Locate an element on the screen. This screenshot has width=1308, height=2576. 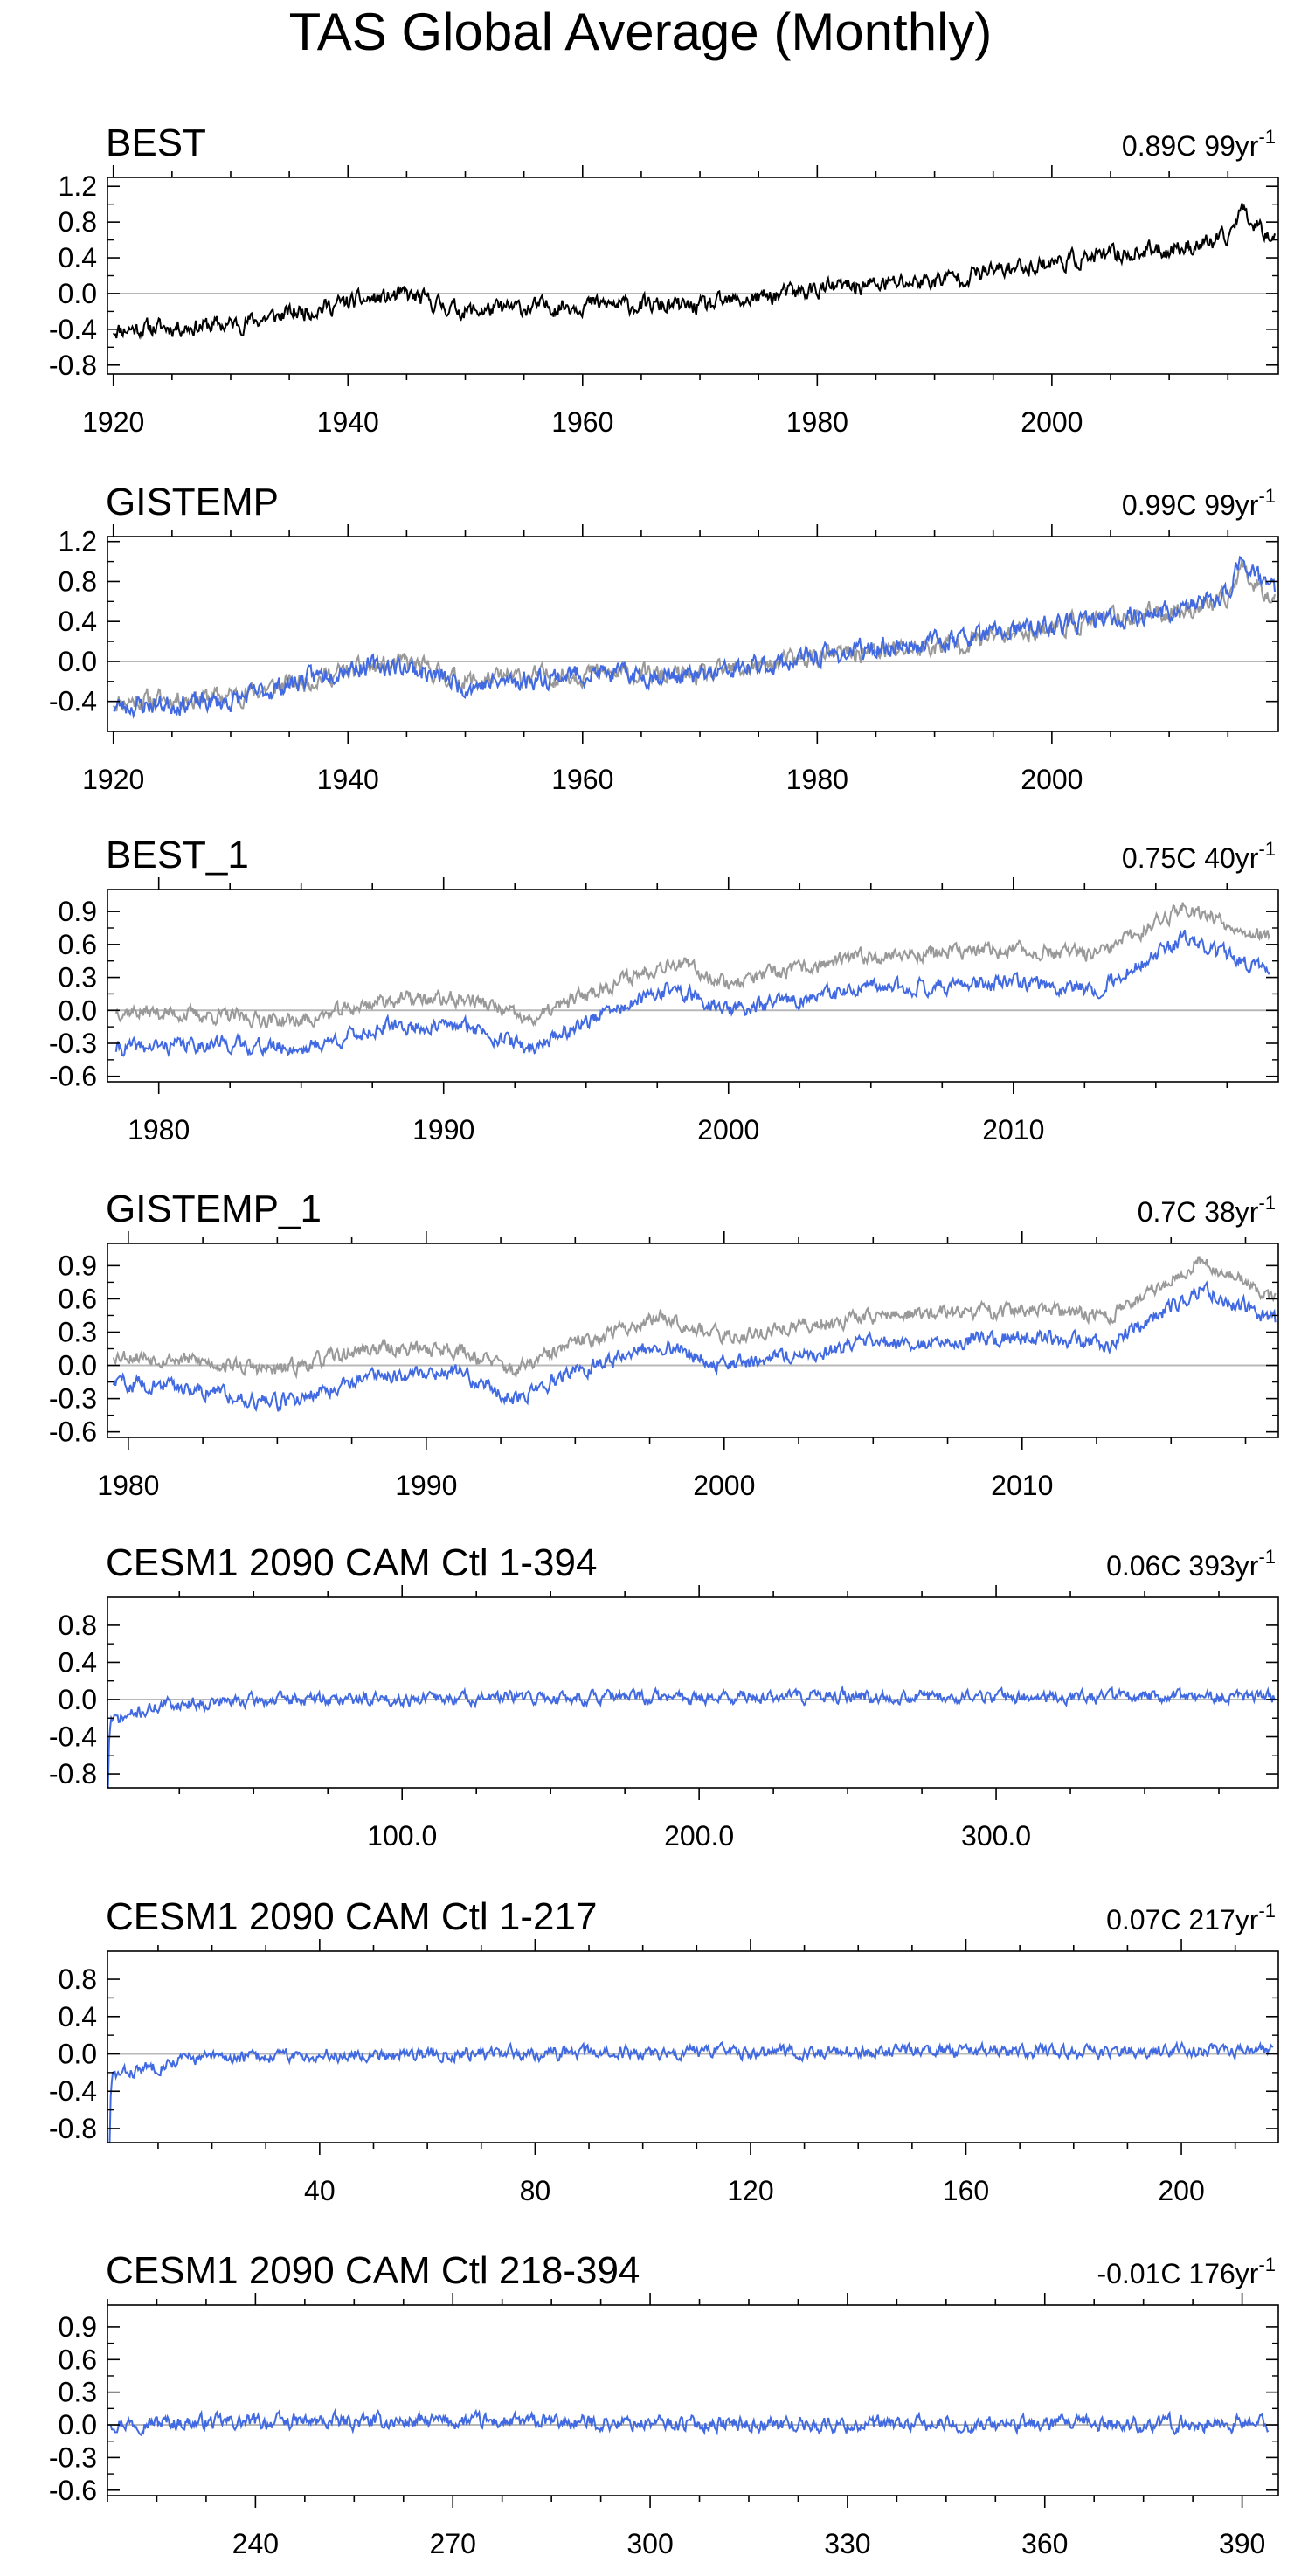
x-tick-label: 240 is located at coordinates (256, 2543).